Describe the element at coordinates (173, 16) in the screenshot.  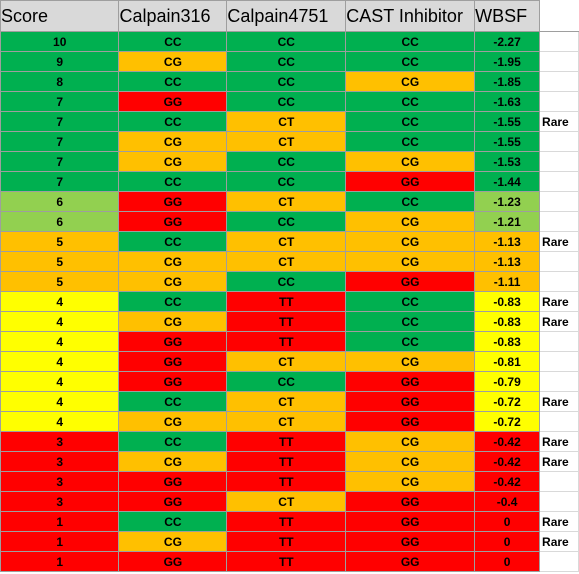
I see `header-calpain316: Calpain316` at that location.